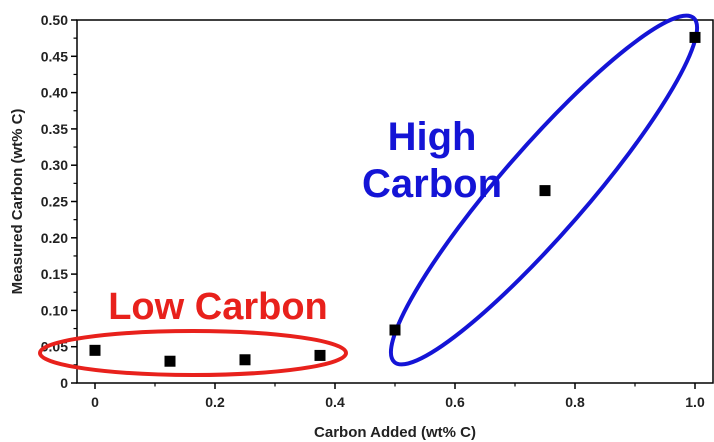 This screenshot has width=714, height=442. I want to click on y-tick-label: 0.40, so click(54, 93).